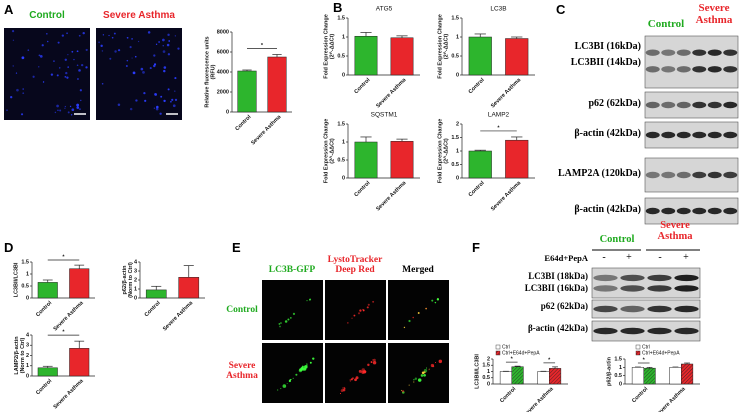 This screenshot has width=740, height=412. What do you see at coordinates (223, 52) in the screenshot?
I see `y-tick-label: 6000` at bounding box center [223, 52].